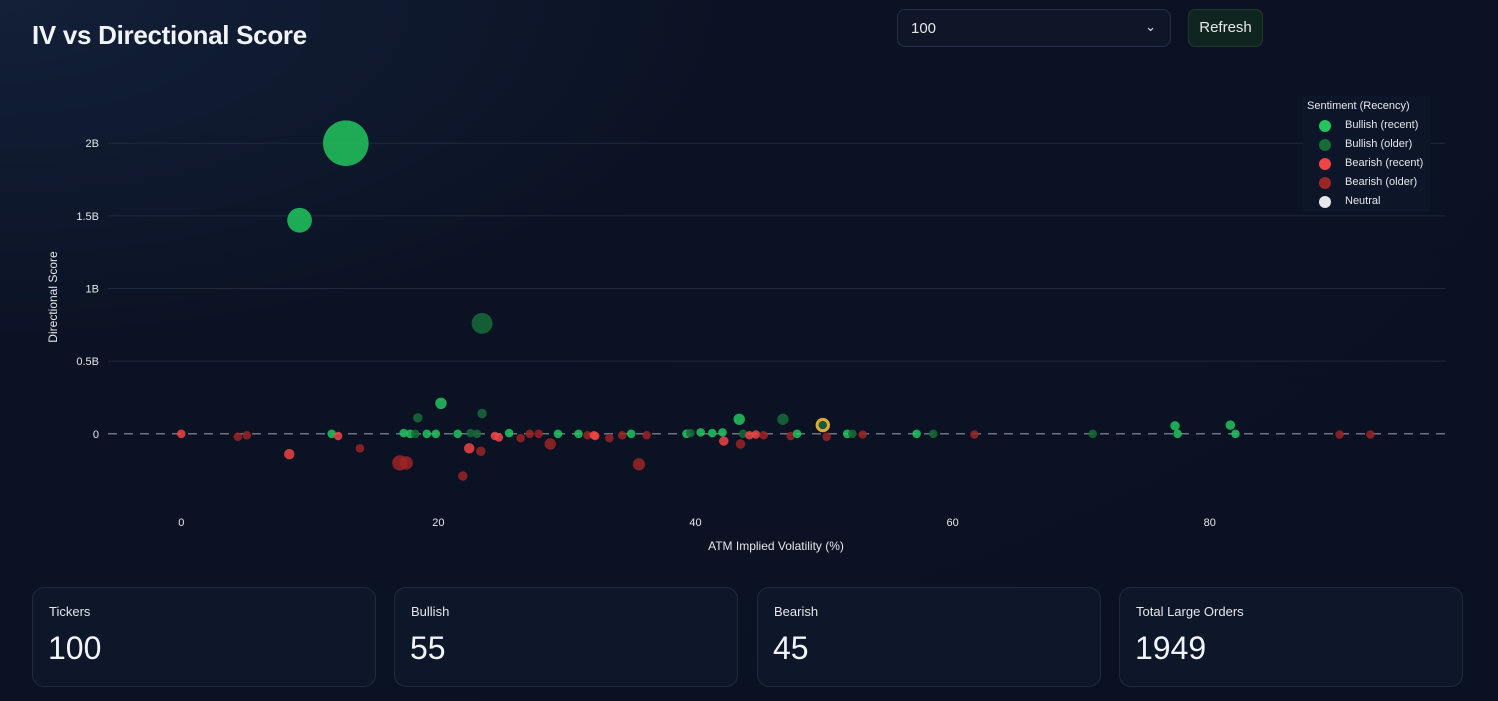 Image resolution: width=1498 pixels, height=701 pixels. What do you see at coordinates (776, 546) in the screenshot?
I see `x-axis-title: ATM Implied Volatility (%)` at bounding box center [776, 546].